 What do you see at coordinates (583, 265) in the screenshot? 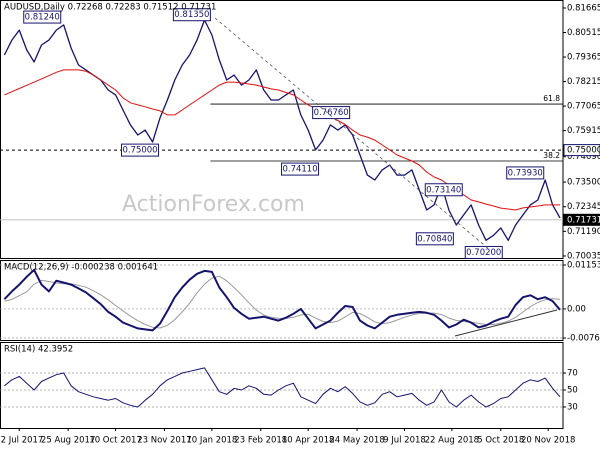
I see `y-tick-label: 0.011537` at bounding box center [583, 265].